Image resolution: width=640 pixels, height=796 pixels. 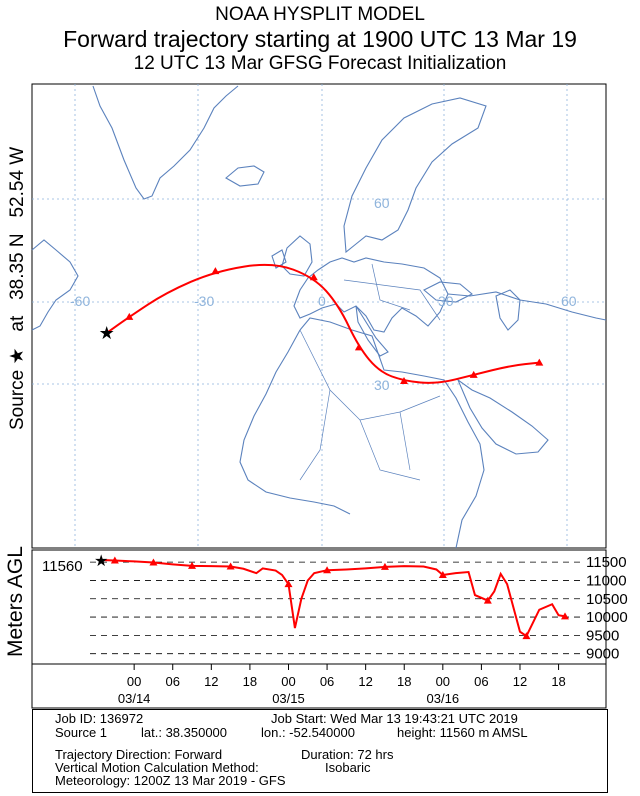 I want to click on greenland-coast, so click(x=165, y=142).